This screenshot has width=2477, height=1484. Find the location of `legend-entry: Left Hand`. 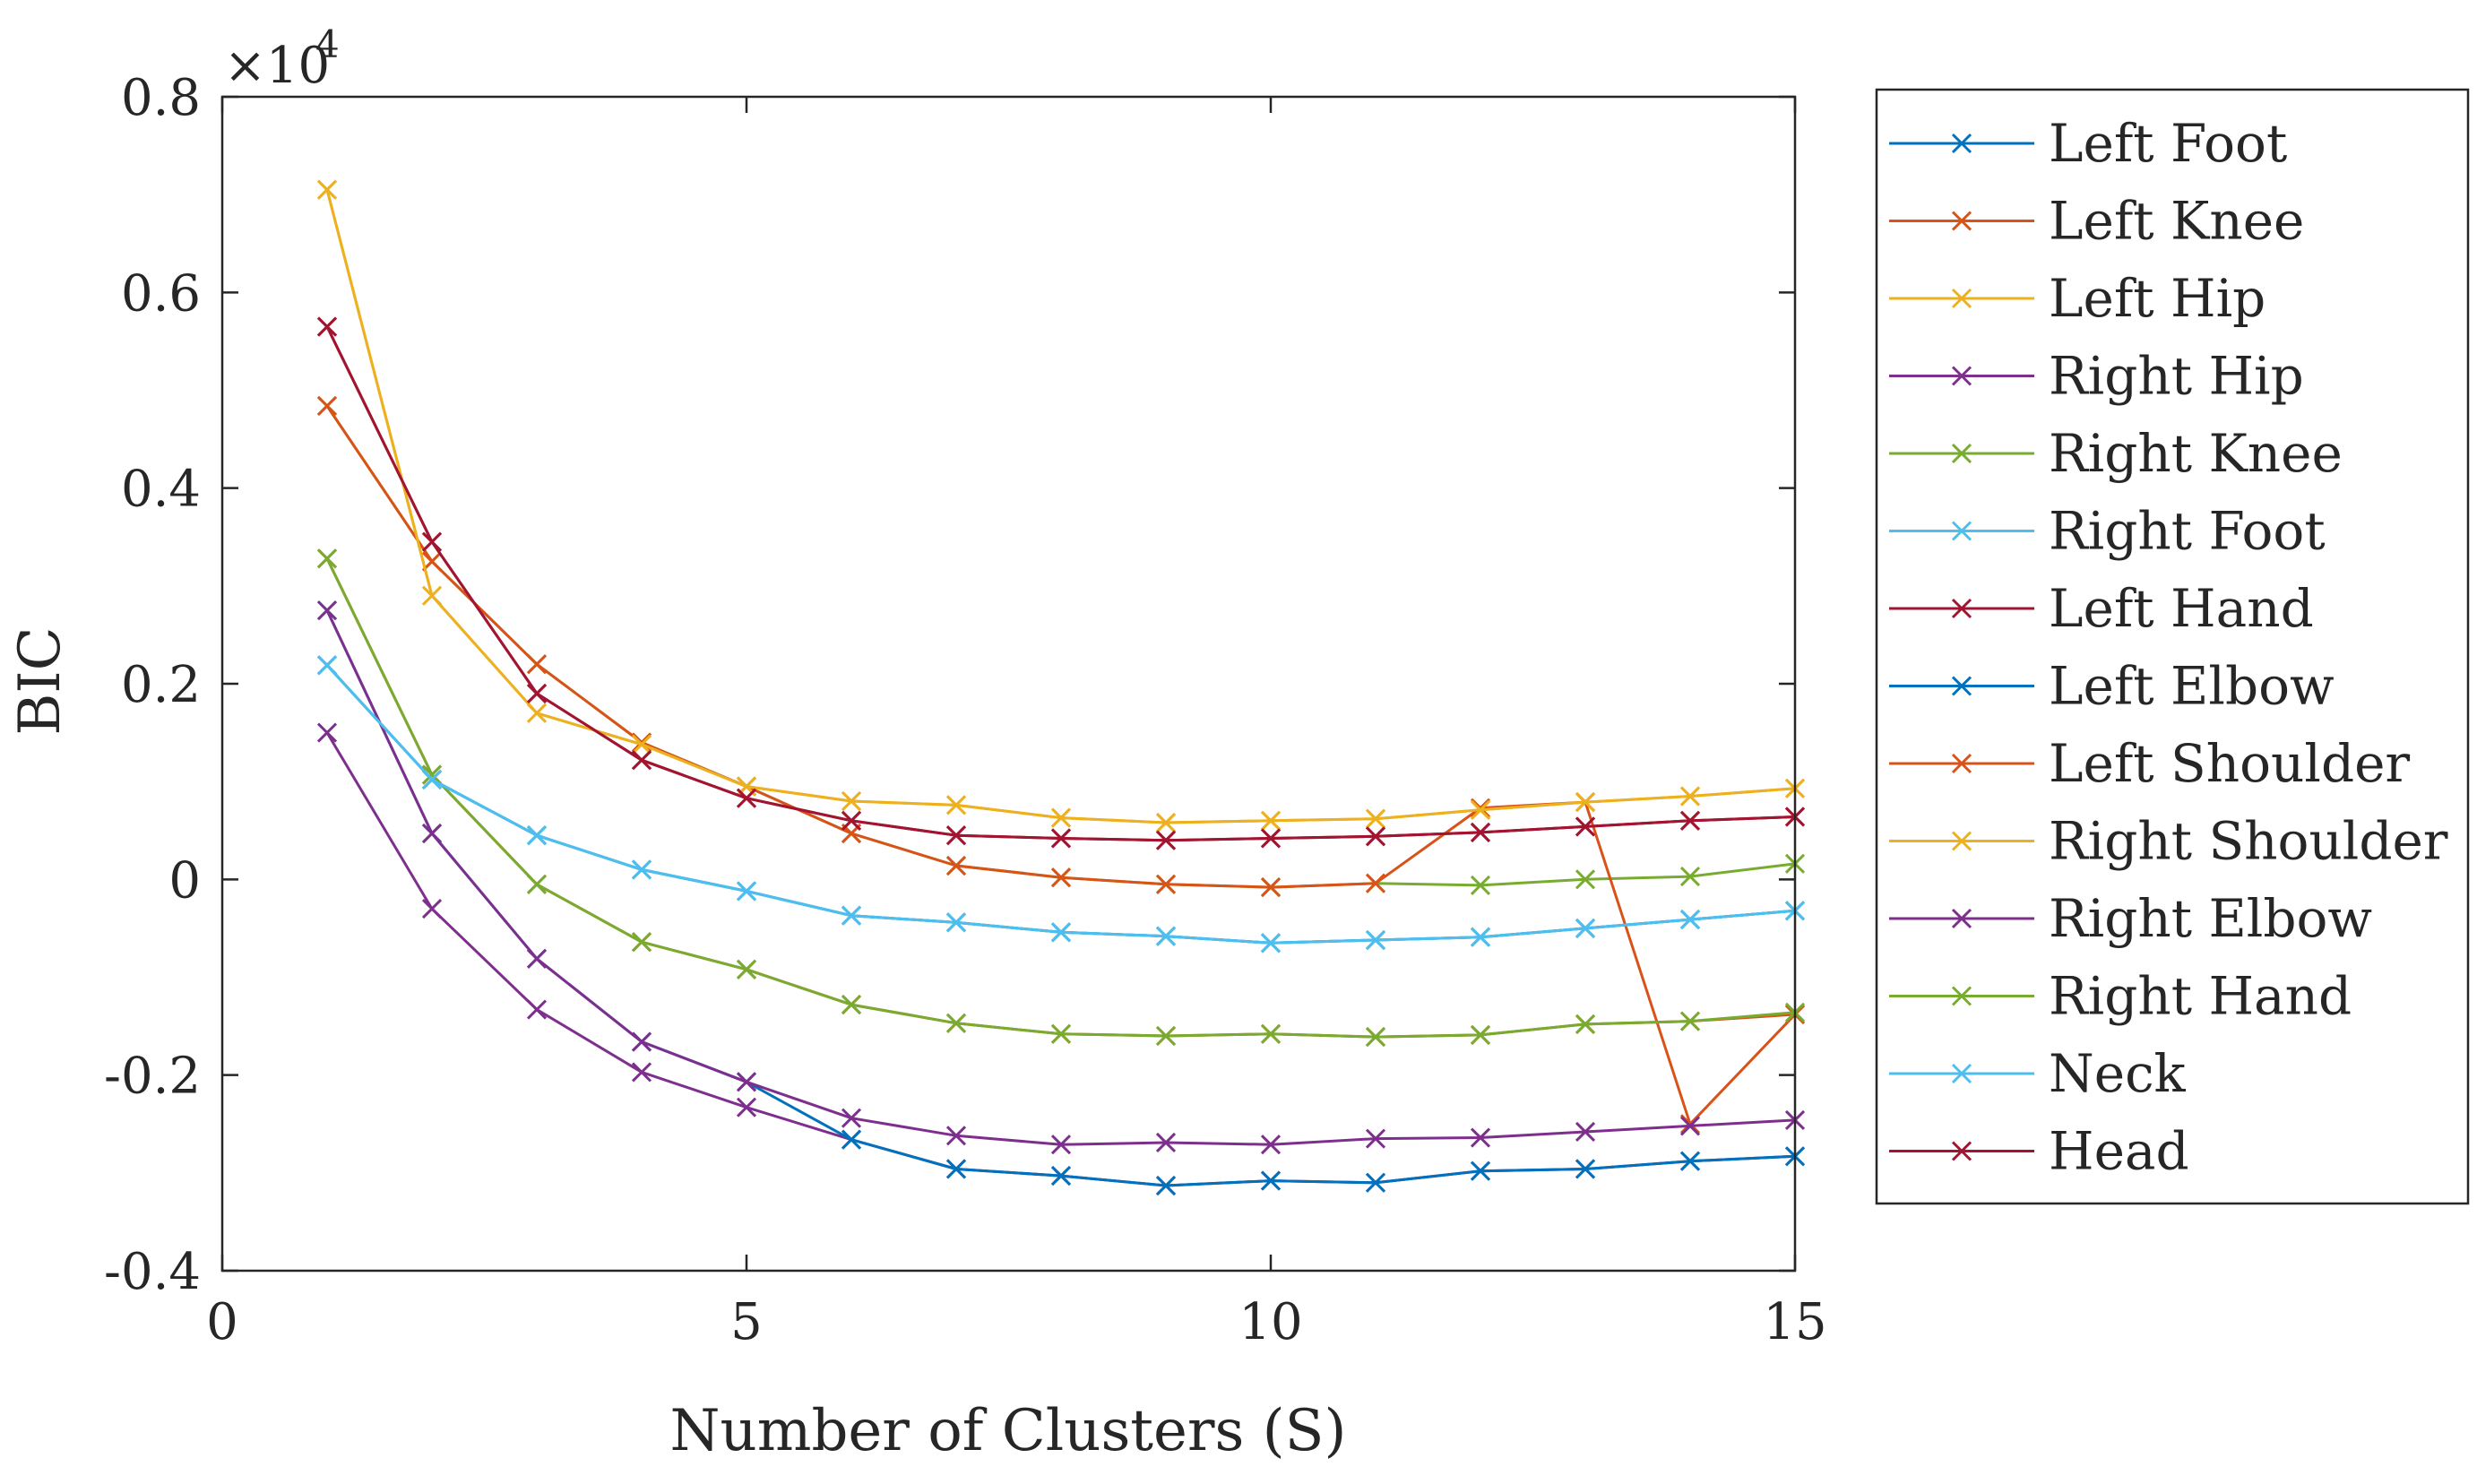

legend-entry: Left Hand is located at coordinates (2102, 608).